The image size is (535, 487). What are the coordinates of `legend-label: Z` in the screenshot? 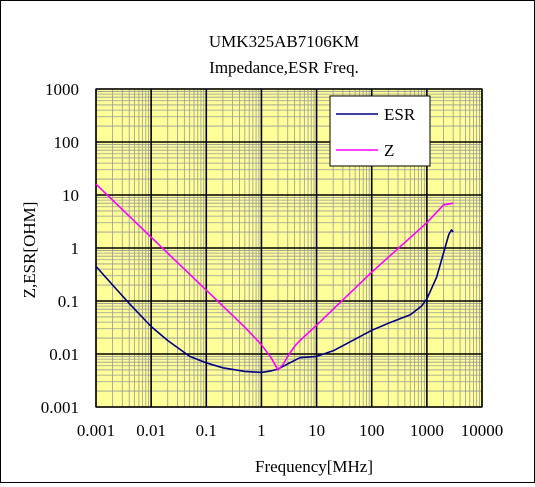 It's located at (389, 150).